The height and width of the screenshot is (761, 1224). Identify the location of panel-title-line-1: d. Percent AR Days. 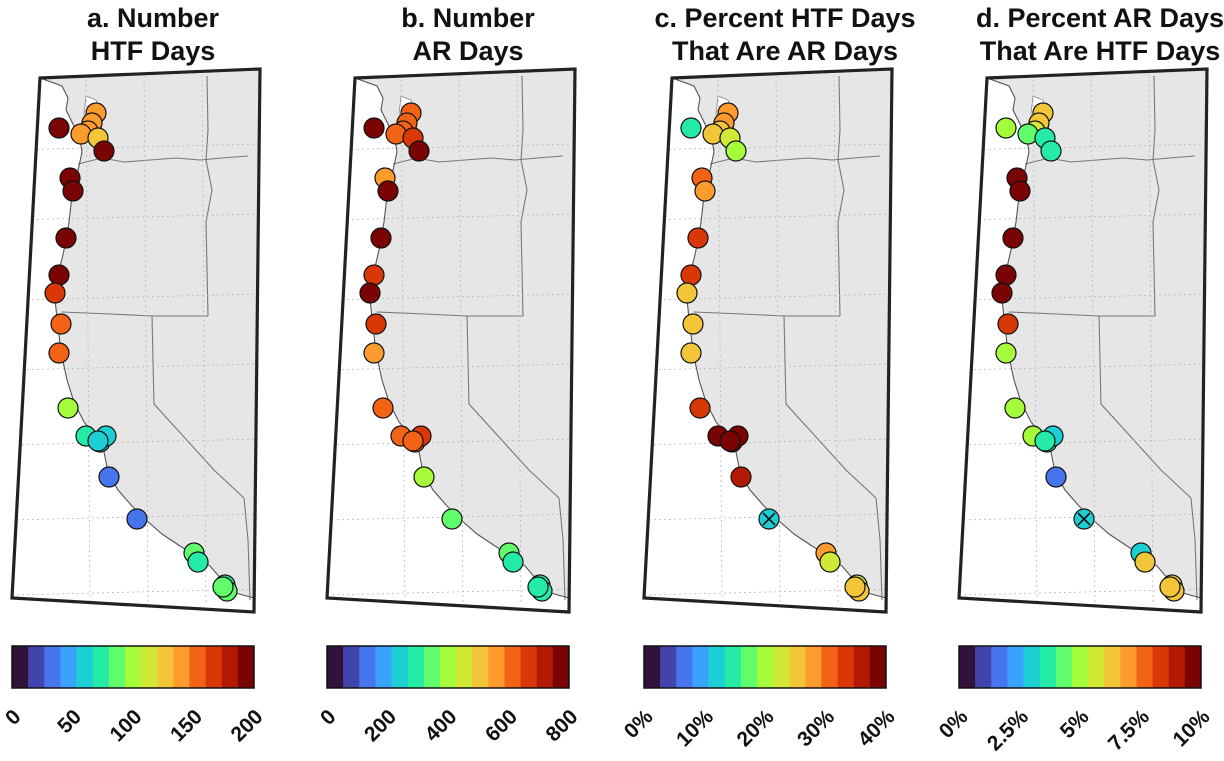
(1099, 18).